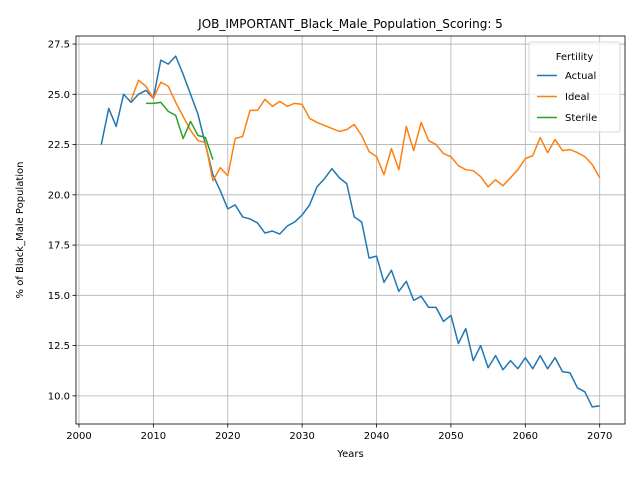 Image resolution: width=640 pixels, height=480 pixels. I want to click on legend-items: Actual Ideal Sterile, so click(567, 97).